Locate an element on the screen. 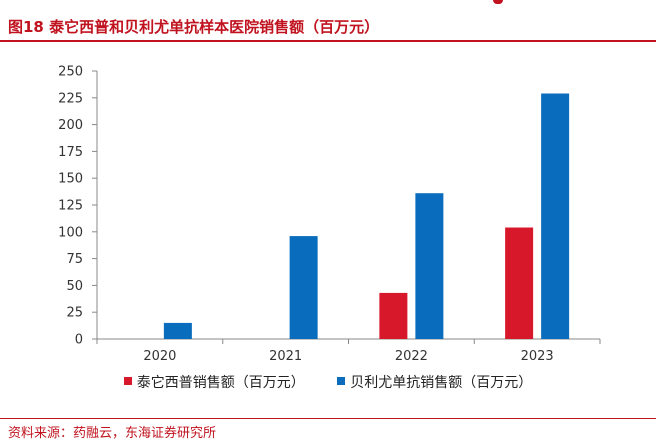  legend-item-series-1: 泰它西普销售额（百万元） is located at coordinates (214, 382).